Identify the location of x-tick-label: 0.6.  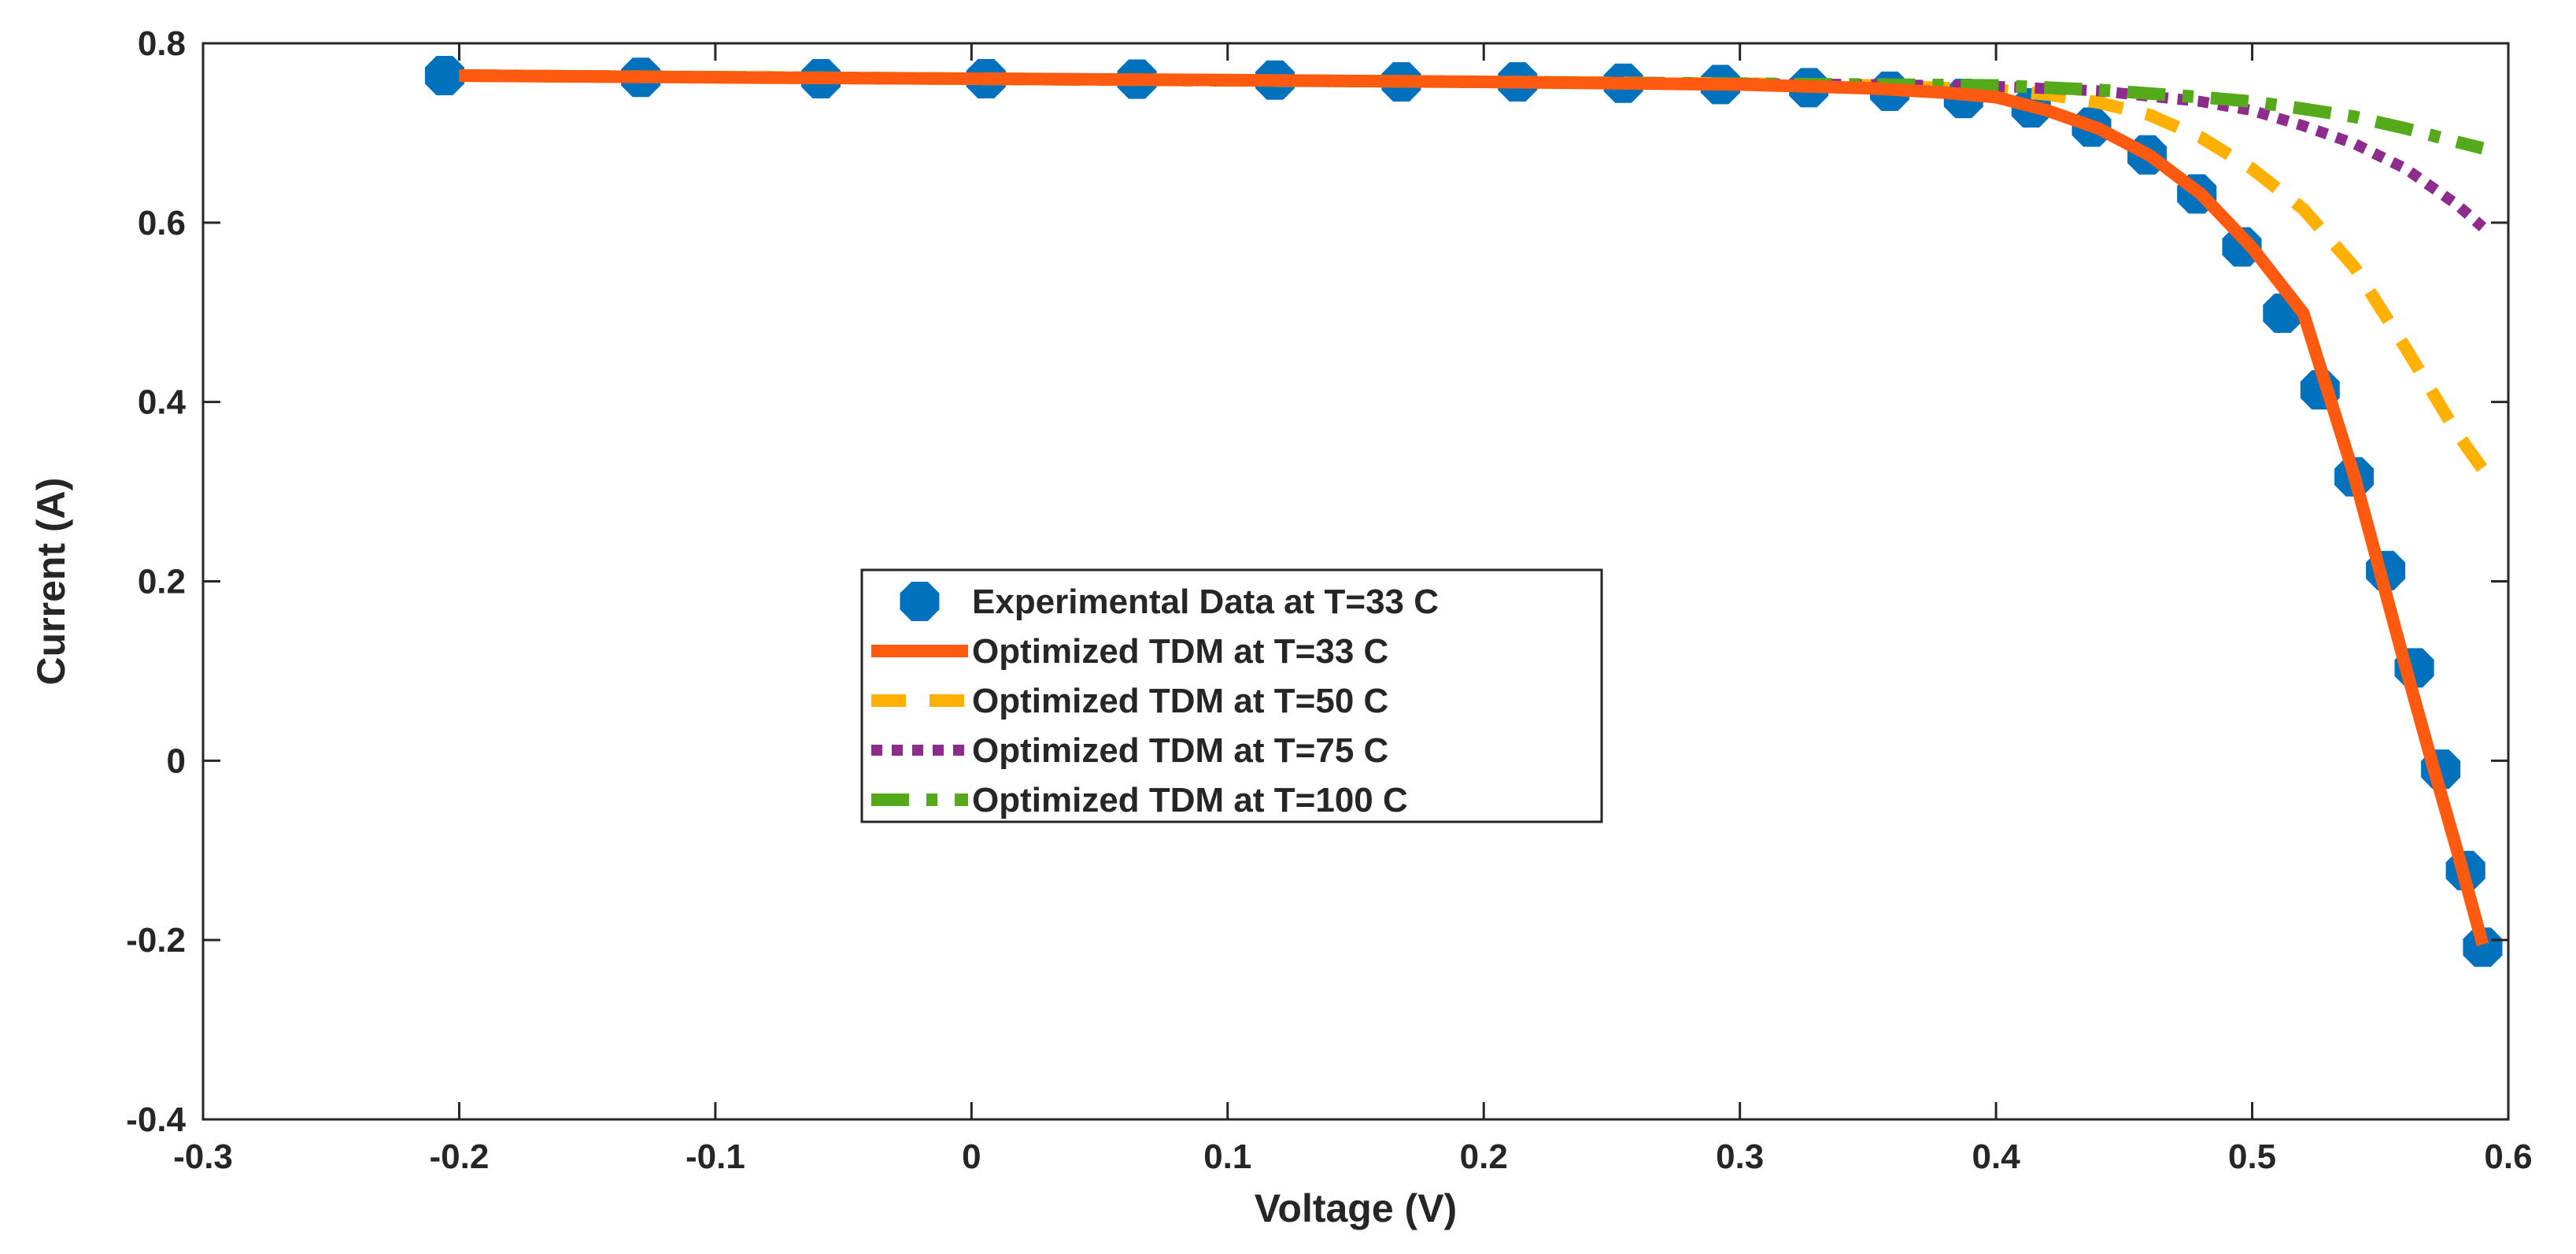
(2508, 1156).